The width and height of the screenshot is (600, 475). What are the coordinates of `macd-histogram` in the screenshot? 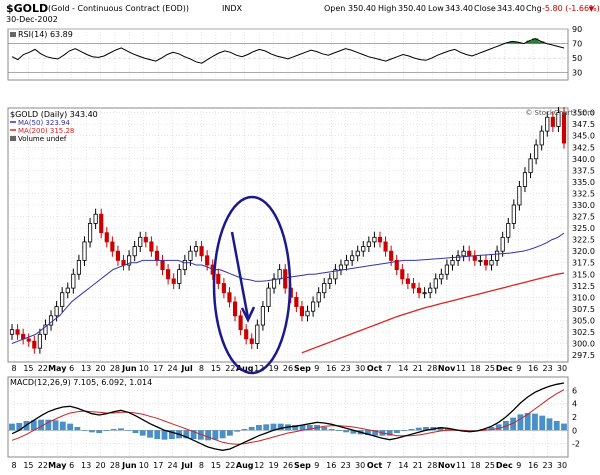 It's located at (288, 427).